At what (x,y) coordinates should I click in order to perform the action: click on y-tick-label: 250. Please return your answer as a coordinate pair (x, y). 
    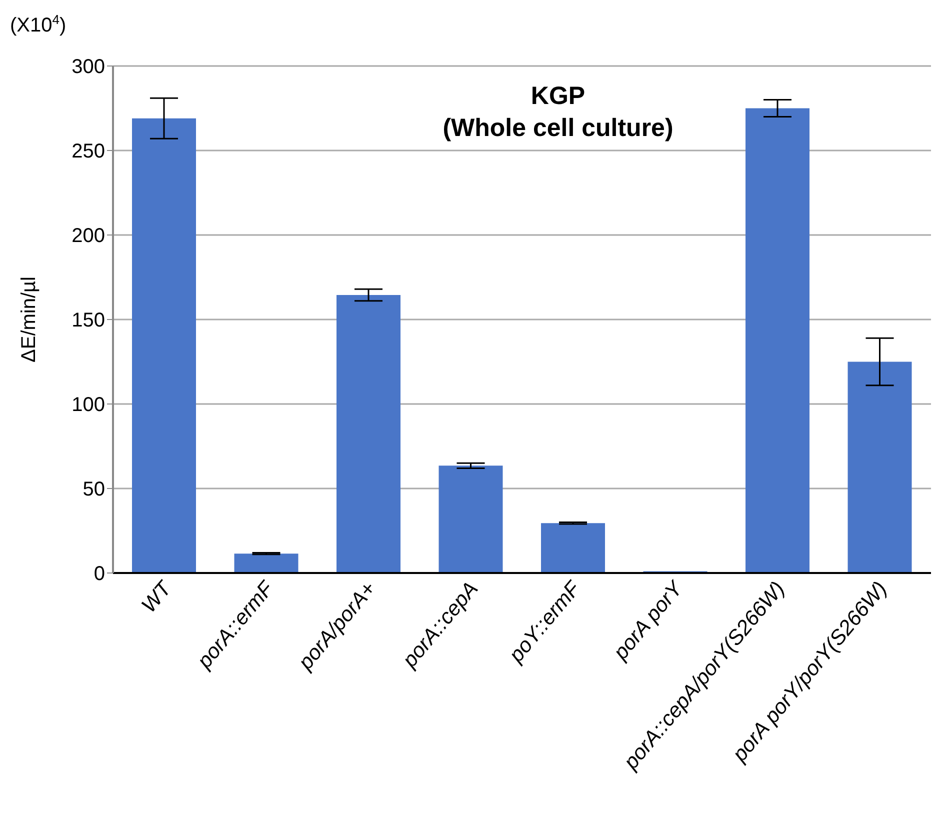
    Looking at the image, I should click on (88, 151).